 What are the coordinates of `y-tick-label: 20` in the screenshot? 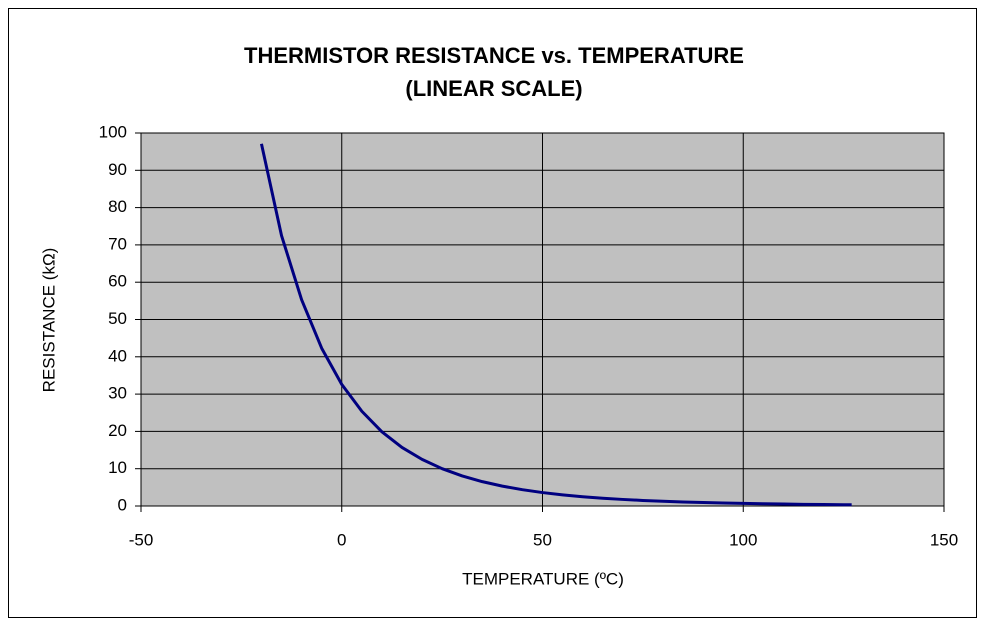 It's located at (117, 430).